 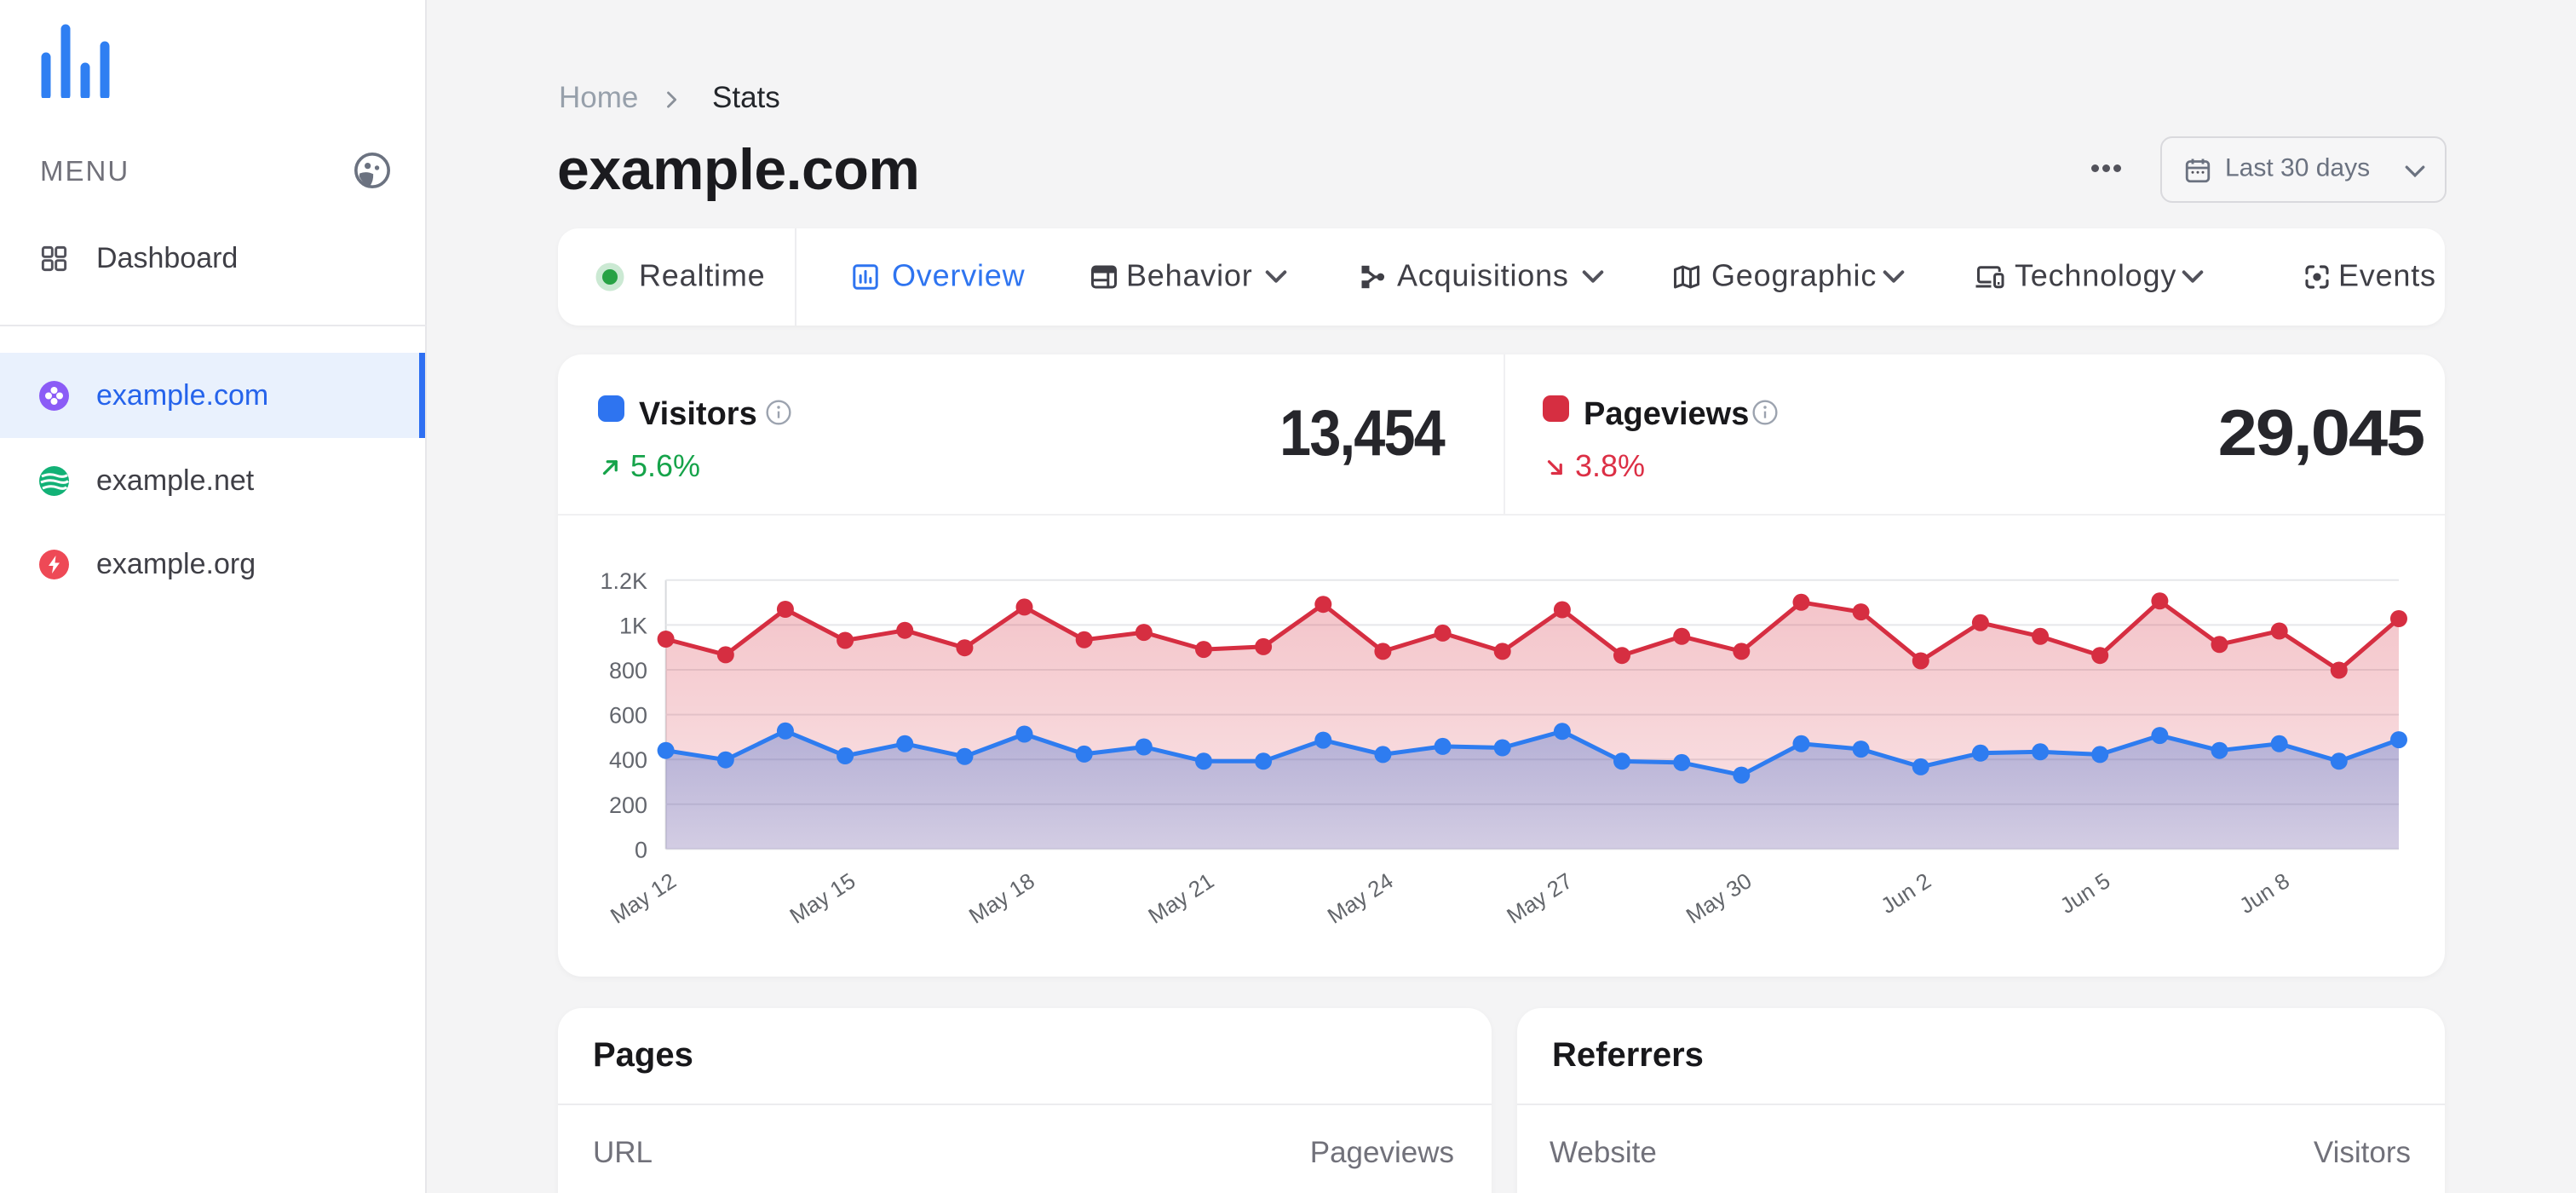 What do you see at coordinates (628, 716) in the screenshot?
I see `svg-text: 600` at bounding box center [628, 716].